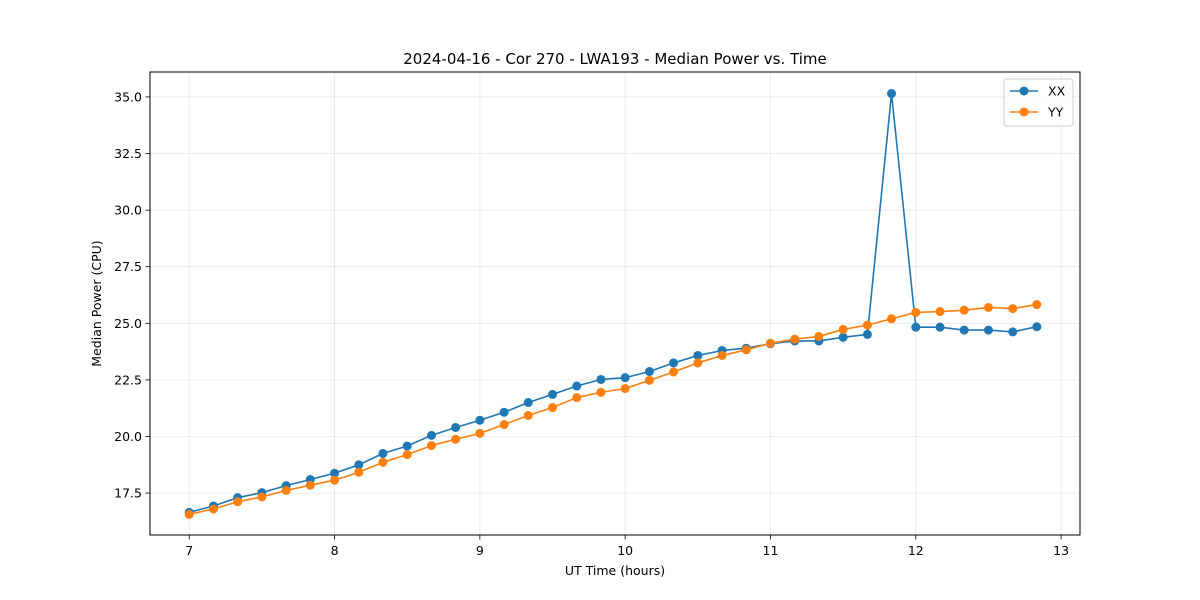 The height and width of the screenshot is (600, 1200). Describe the element at coordinates (615, 570) in the screenshot. I see `x-axis-label: UT Time (hours)` at that location.